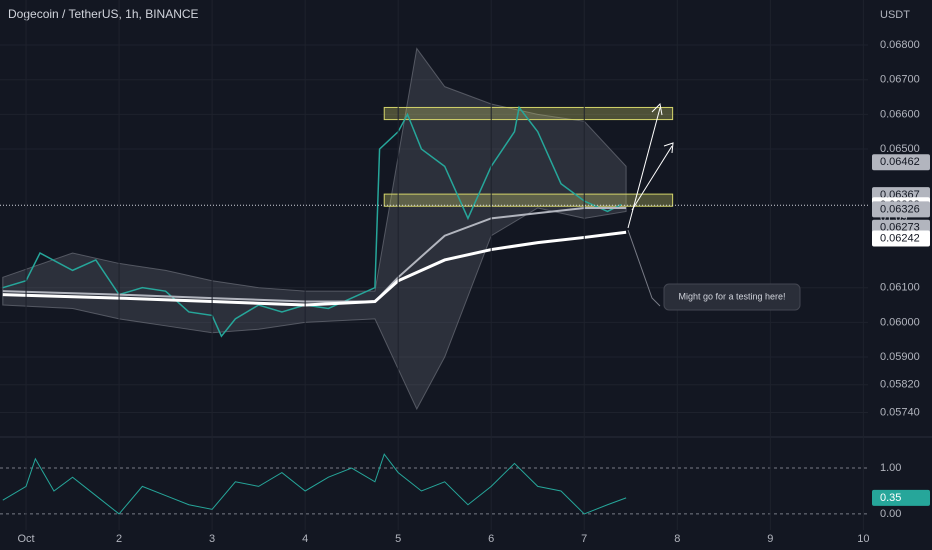 This screenshot has width=932, height=550. I want to click on y-tick-label: 0.06100, so click(900, 288).